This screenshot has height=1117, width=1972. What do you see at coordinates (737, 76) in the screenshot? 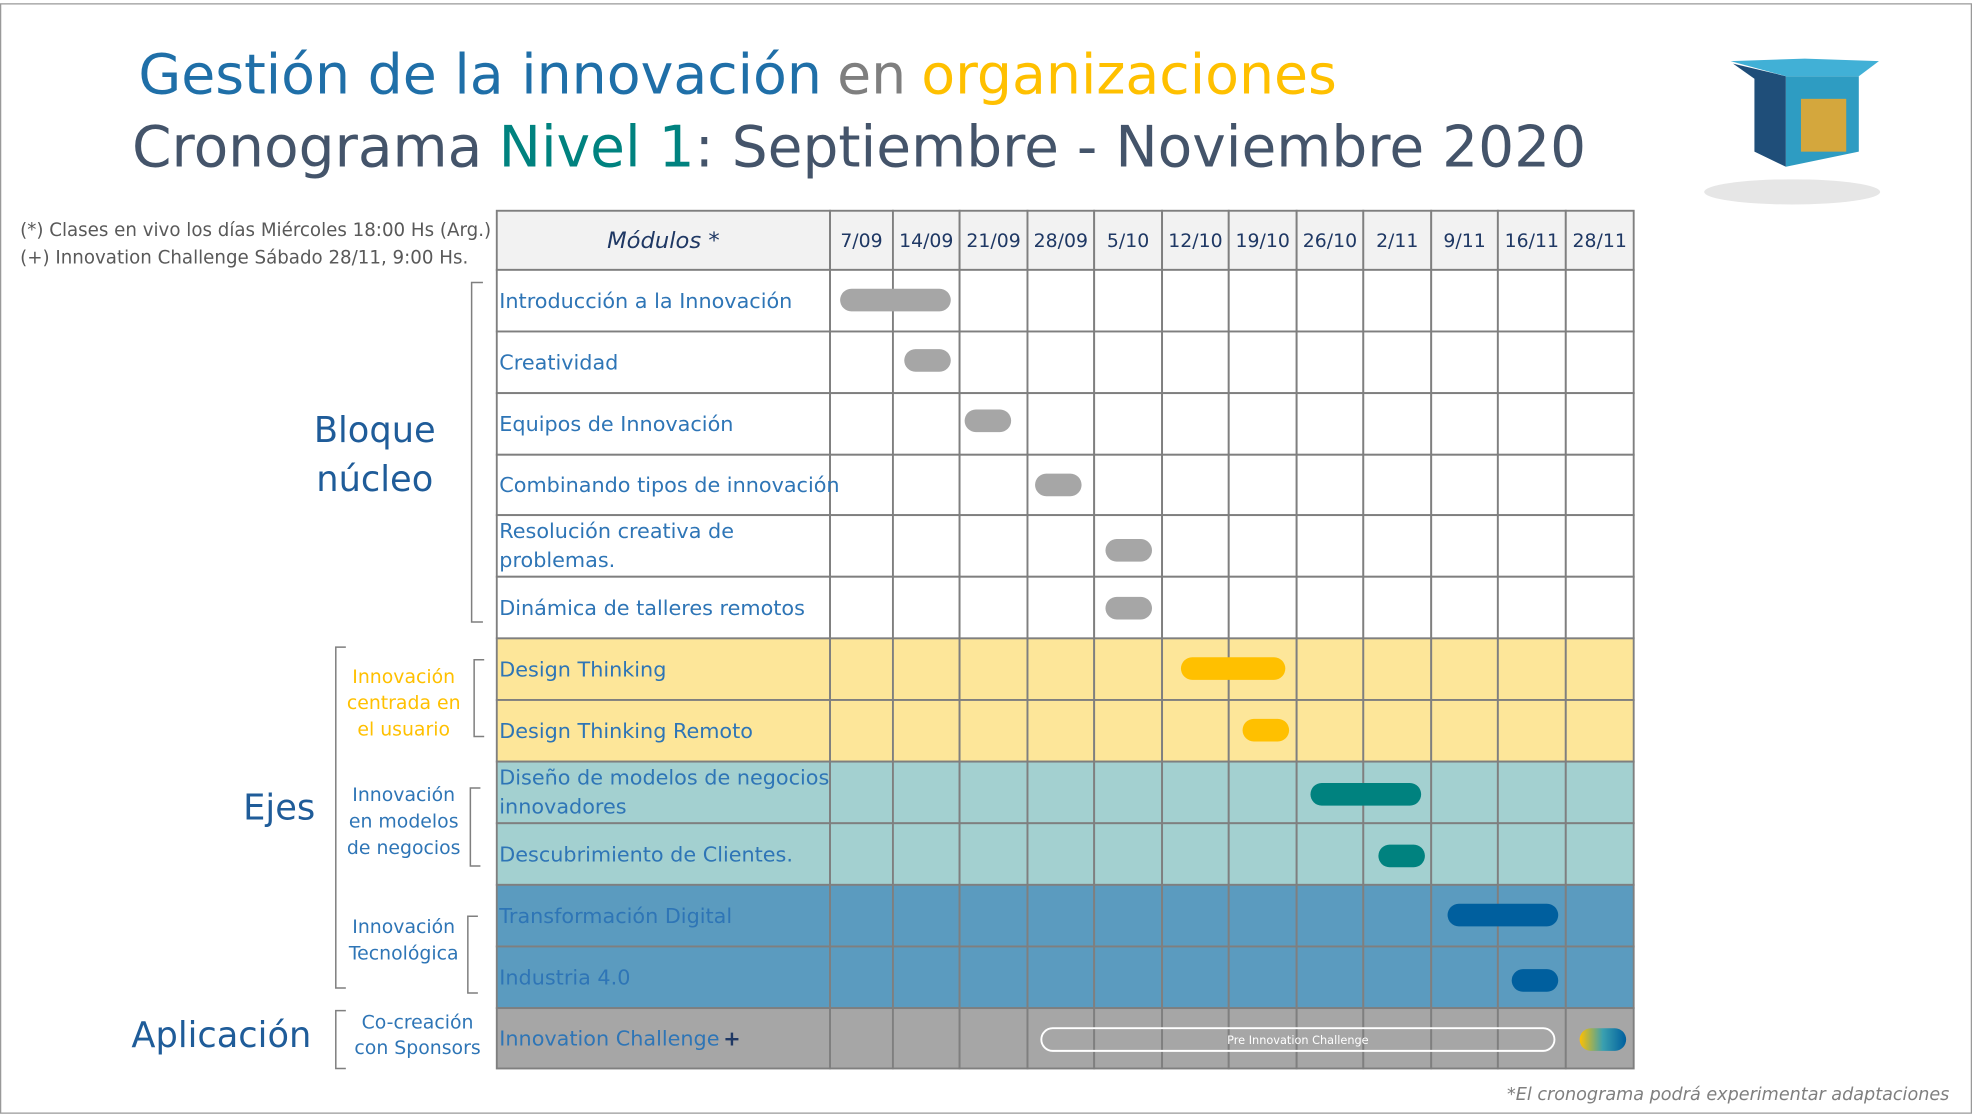
I see `title-line1: Gestión de la innovación en organizaciones` at bounding box center [737, 76].